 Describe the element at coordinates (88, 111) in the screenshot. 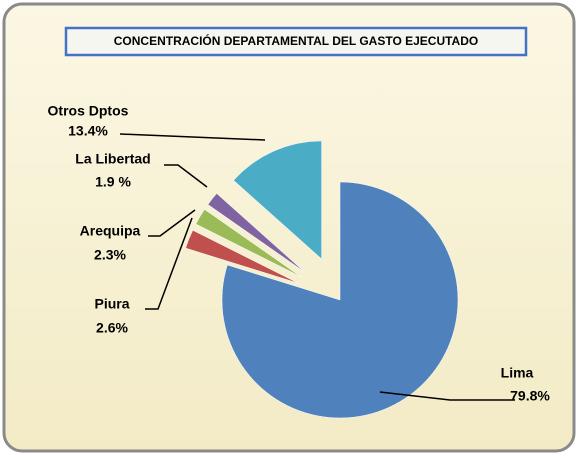

I see `category-label: Otros Dptos` at that location.